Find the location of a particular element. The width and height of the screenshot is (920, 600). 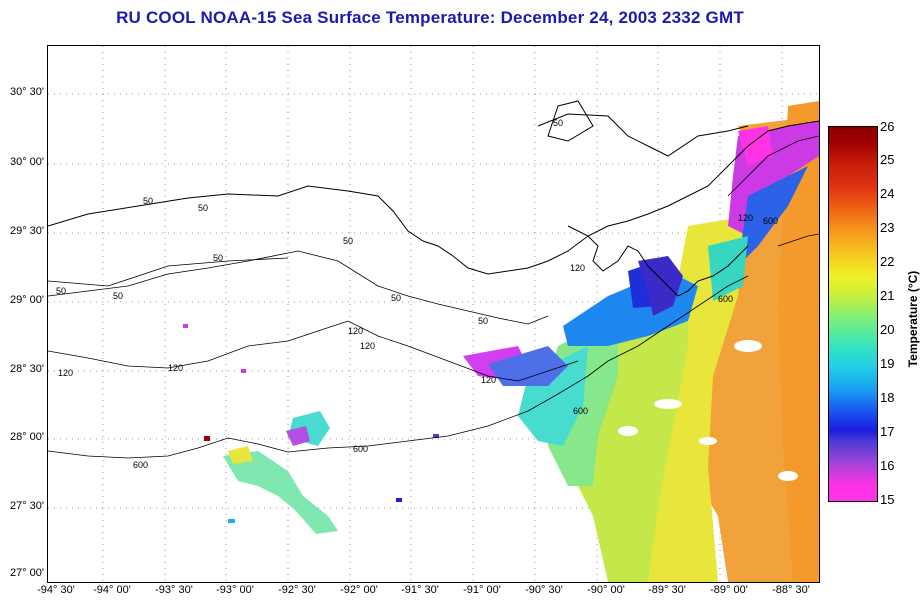

lat-label: 29° 30' is located at coordinates (26, 231).